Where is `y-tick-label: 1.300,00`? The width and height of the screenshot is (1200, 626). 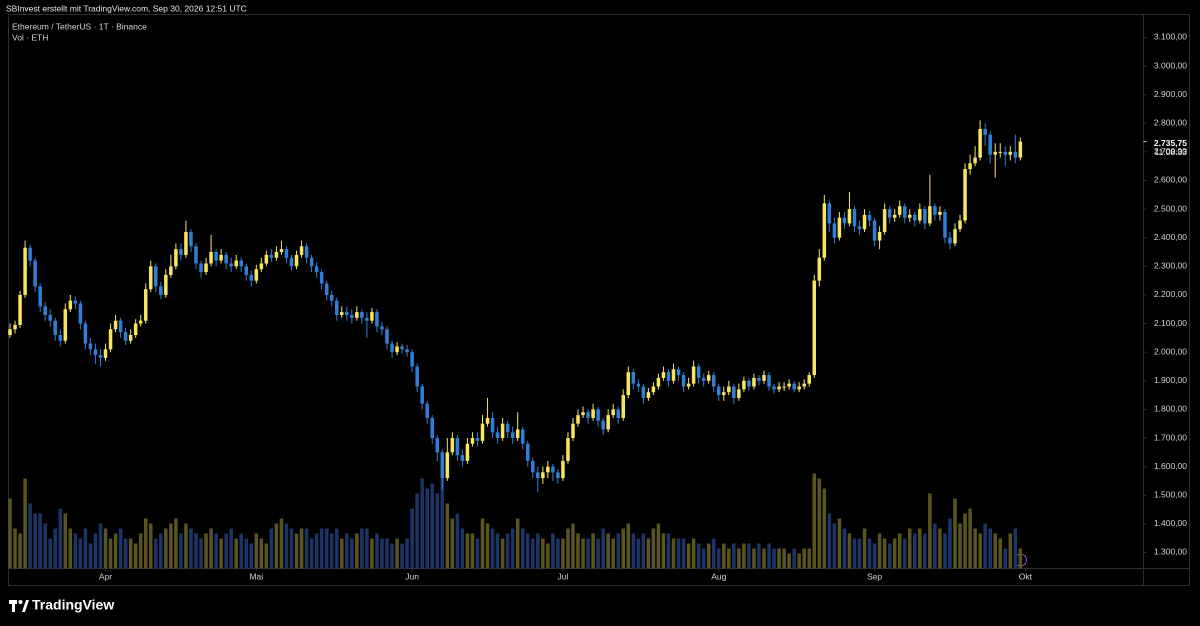
y-tick-label: 1.300,00 is located at coordinates (1170, 552).